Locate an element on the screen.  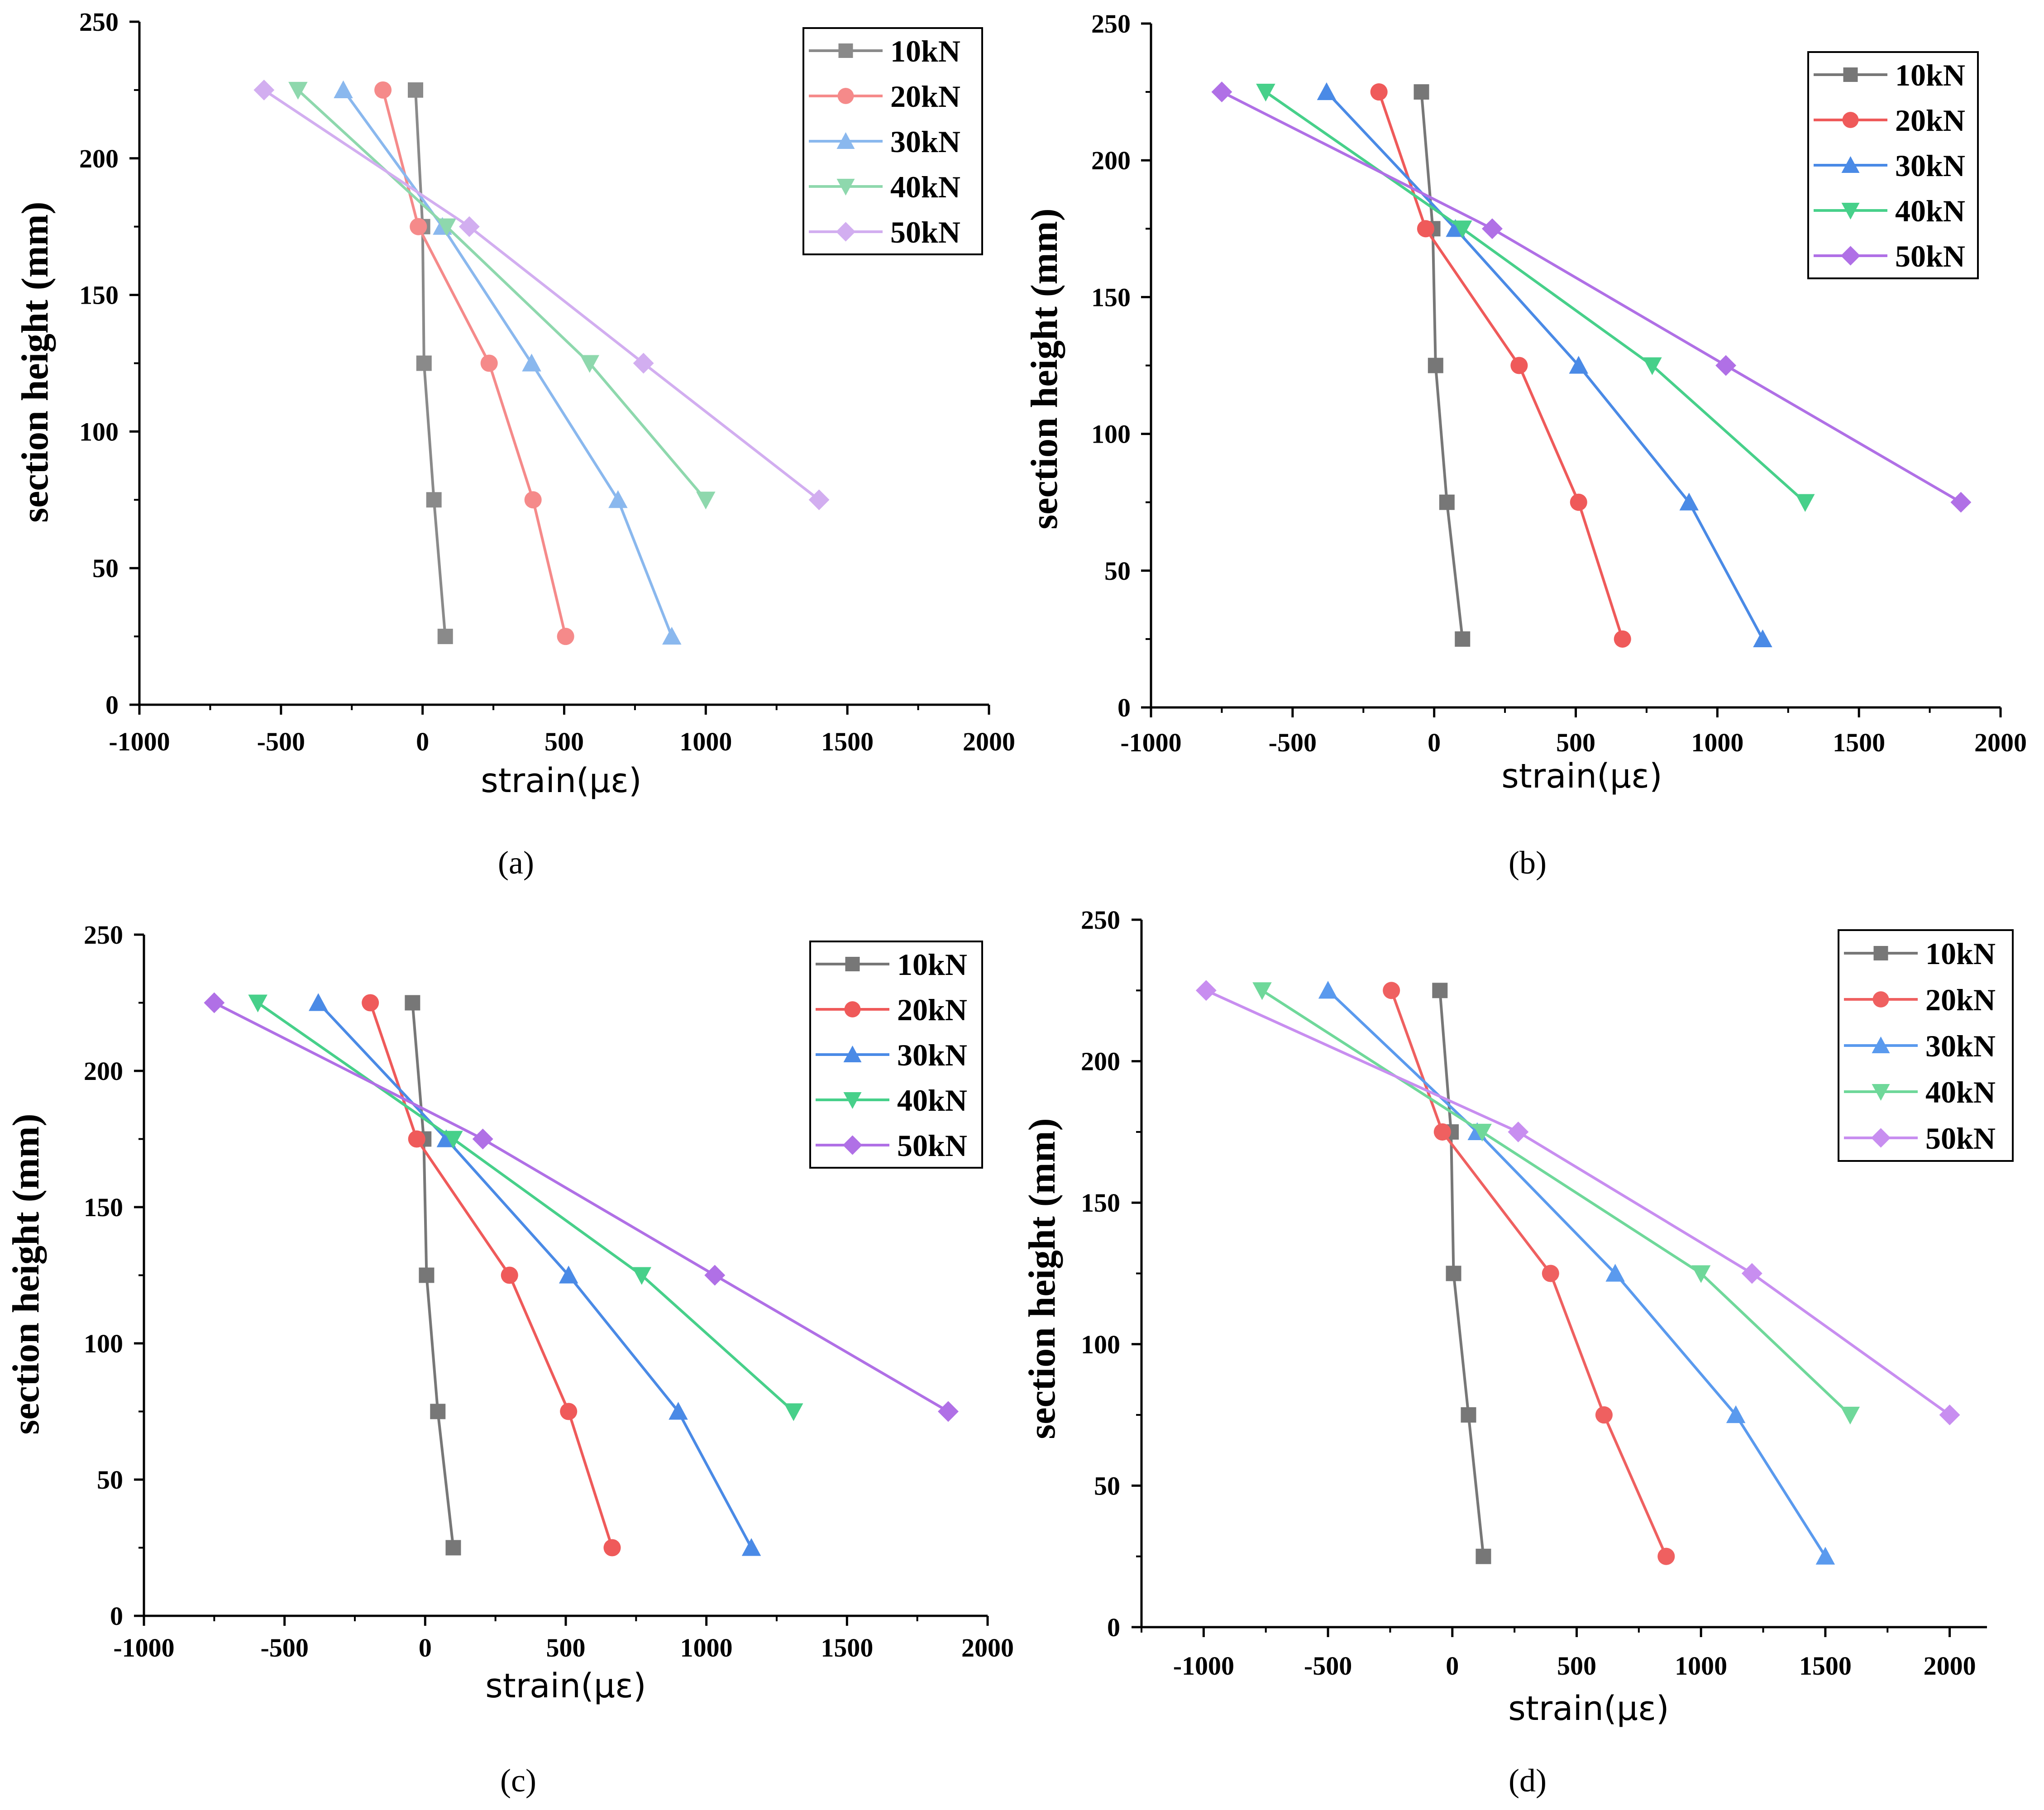
series-50kN is located at coordinates (1591, 297).